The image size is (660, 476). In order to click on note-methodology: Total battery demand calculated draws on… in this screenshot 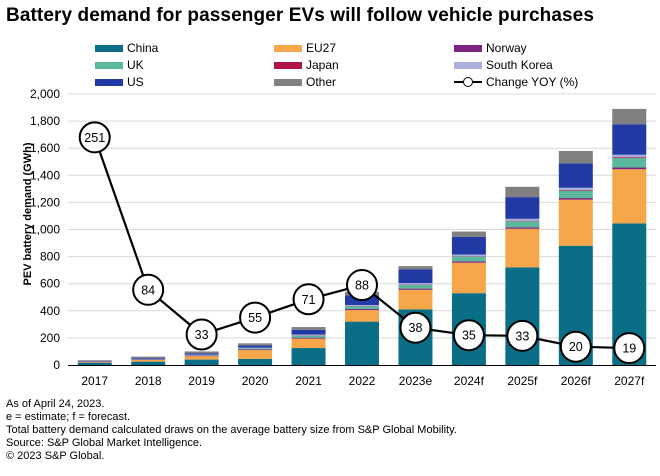, I will do `click(231, 430)`.